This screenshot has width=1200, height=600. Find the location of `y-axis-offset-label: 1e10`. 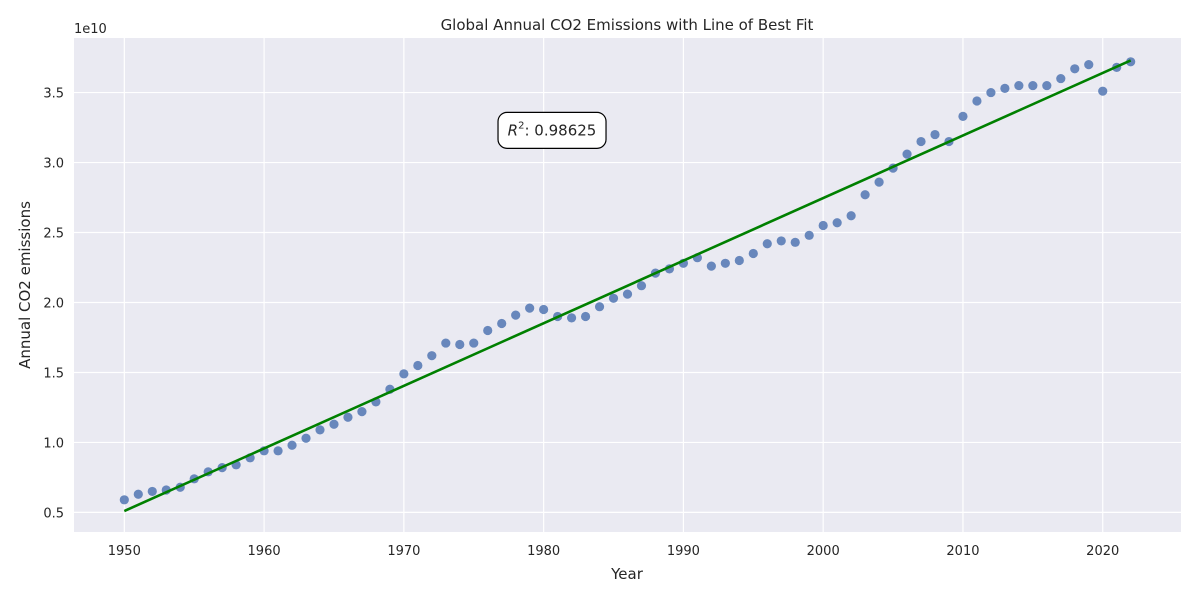

y-axis-offset-label: 1e10 is located at coordinates (90, 29).